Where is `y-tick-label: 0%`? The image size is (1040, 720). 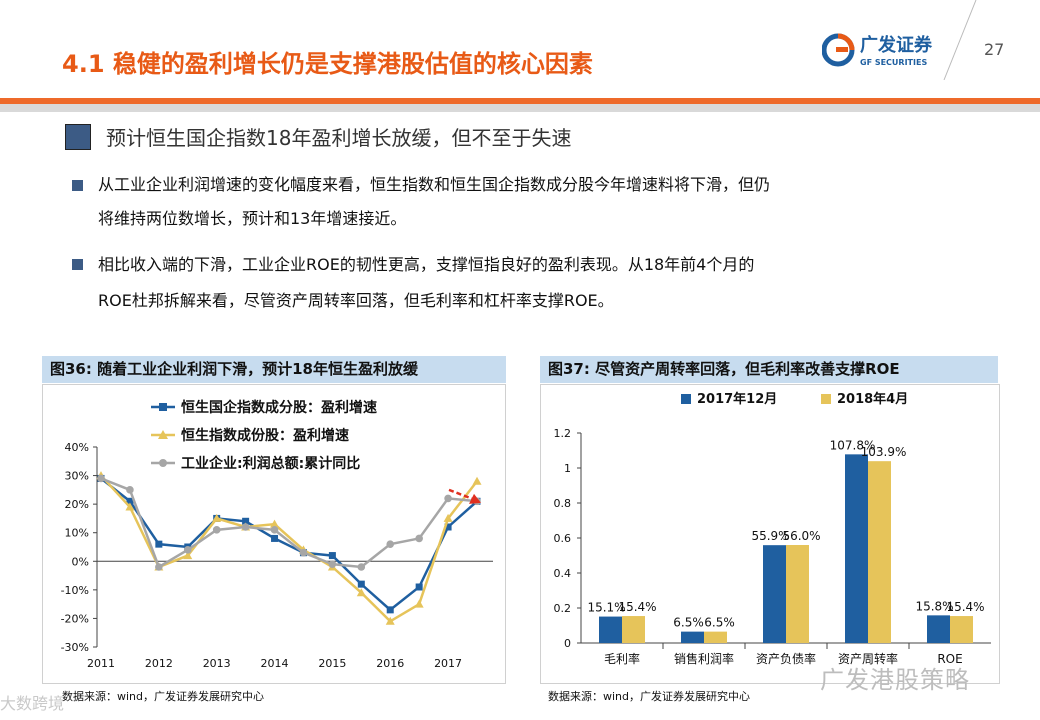 y-tick-label: 0% is located at coordinates (80, 561).